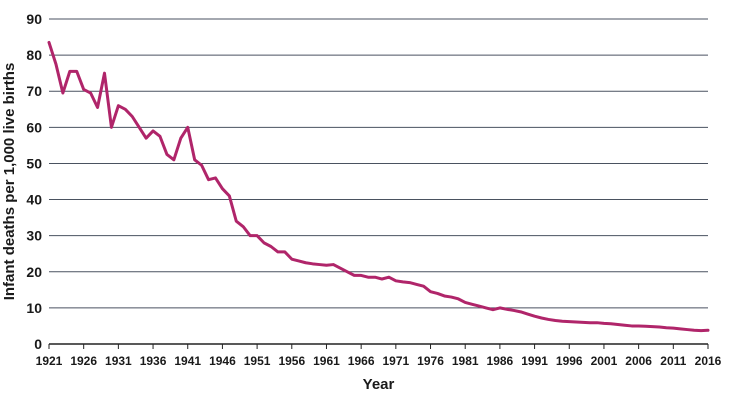 The image size is (733, 406). What do you see at coordinates (187, 361) in the screenshot?
I see `x-tick-label-1941: 1941` at bounding box center [187, 361].